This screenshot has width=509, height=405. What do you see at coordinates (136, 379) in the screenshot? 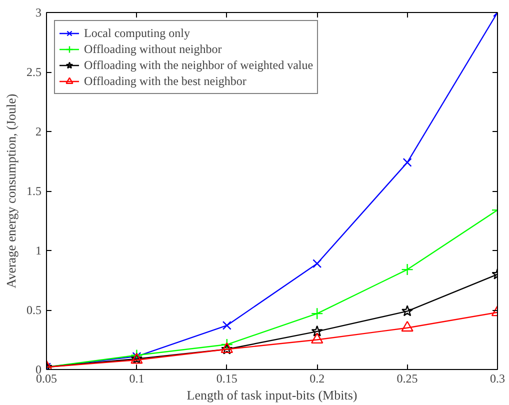
I see `x-tick-label: 0.1` at bounding box center [136, 379].